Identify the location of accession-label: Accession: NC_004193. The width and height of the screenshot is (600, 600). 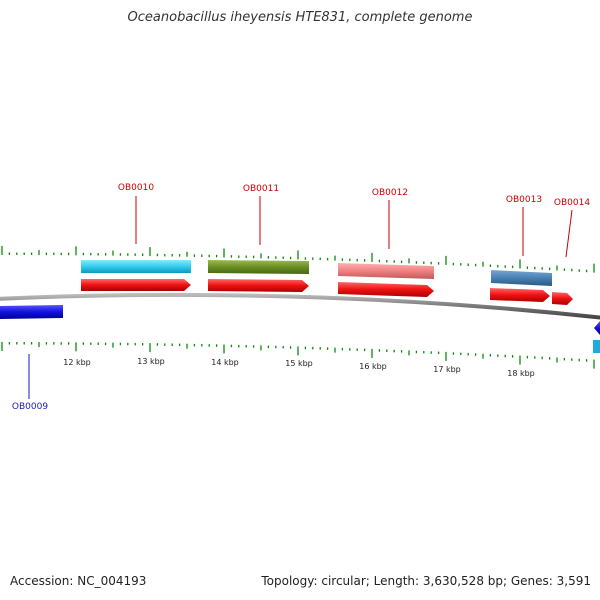
(78, 581).